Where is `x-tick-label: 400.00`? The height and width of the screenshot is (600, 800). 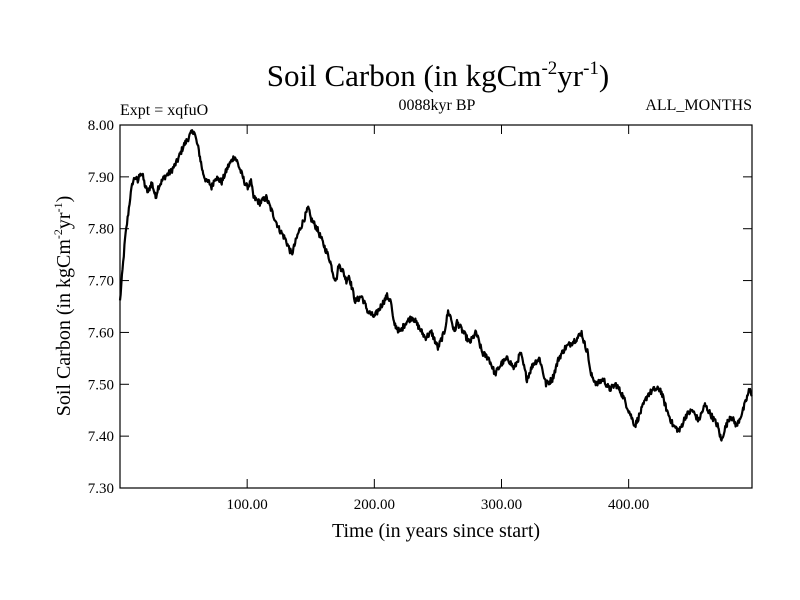 x-tick-label: 400.00 is located at coordinates (628, 505).